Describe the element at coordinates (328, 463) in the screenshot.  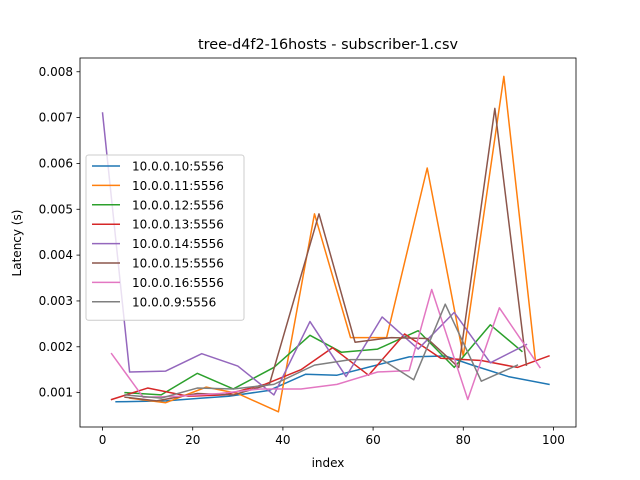
I see `x-axis-title: index` at that location.